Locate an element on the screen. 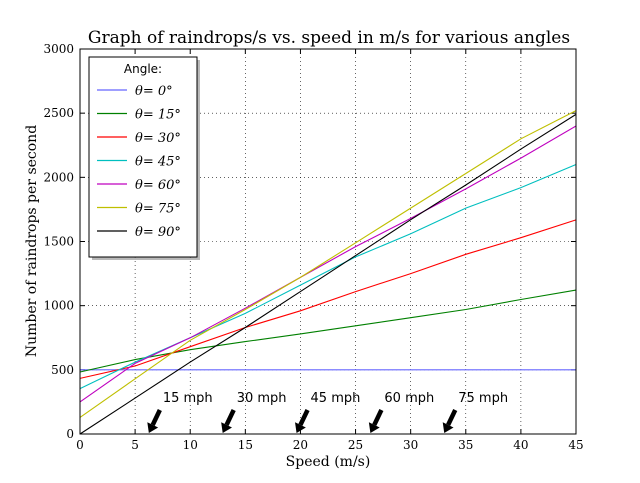 Image resolution: width=640 pixels, height=483 pixels. speed-annotation-label: 75 mph is located at coordinates (483, 398).